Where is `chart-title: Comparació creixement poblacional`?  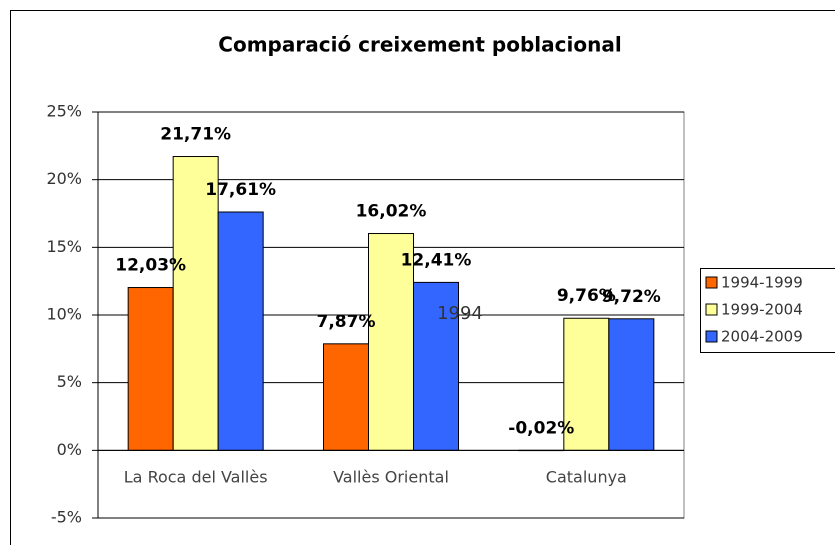 chart-title: Comparació creixement poblacional is located at coordinates (419, 45).